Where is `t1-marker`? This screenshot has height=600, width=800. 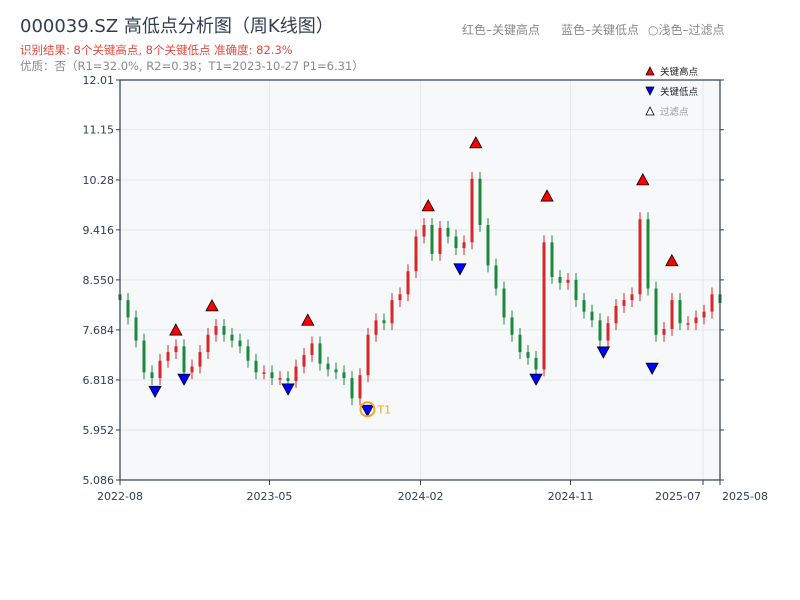 t1-marker is located at coordinates (367, 409).